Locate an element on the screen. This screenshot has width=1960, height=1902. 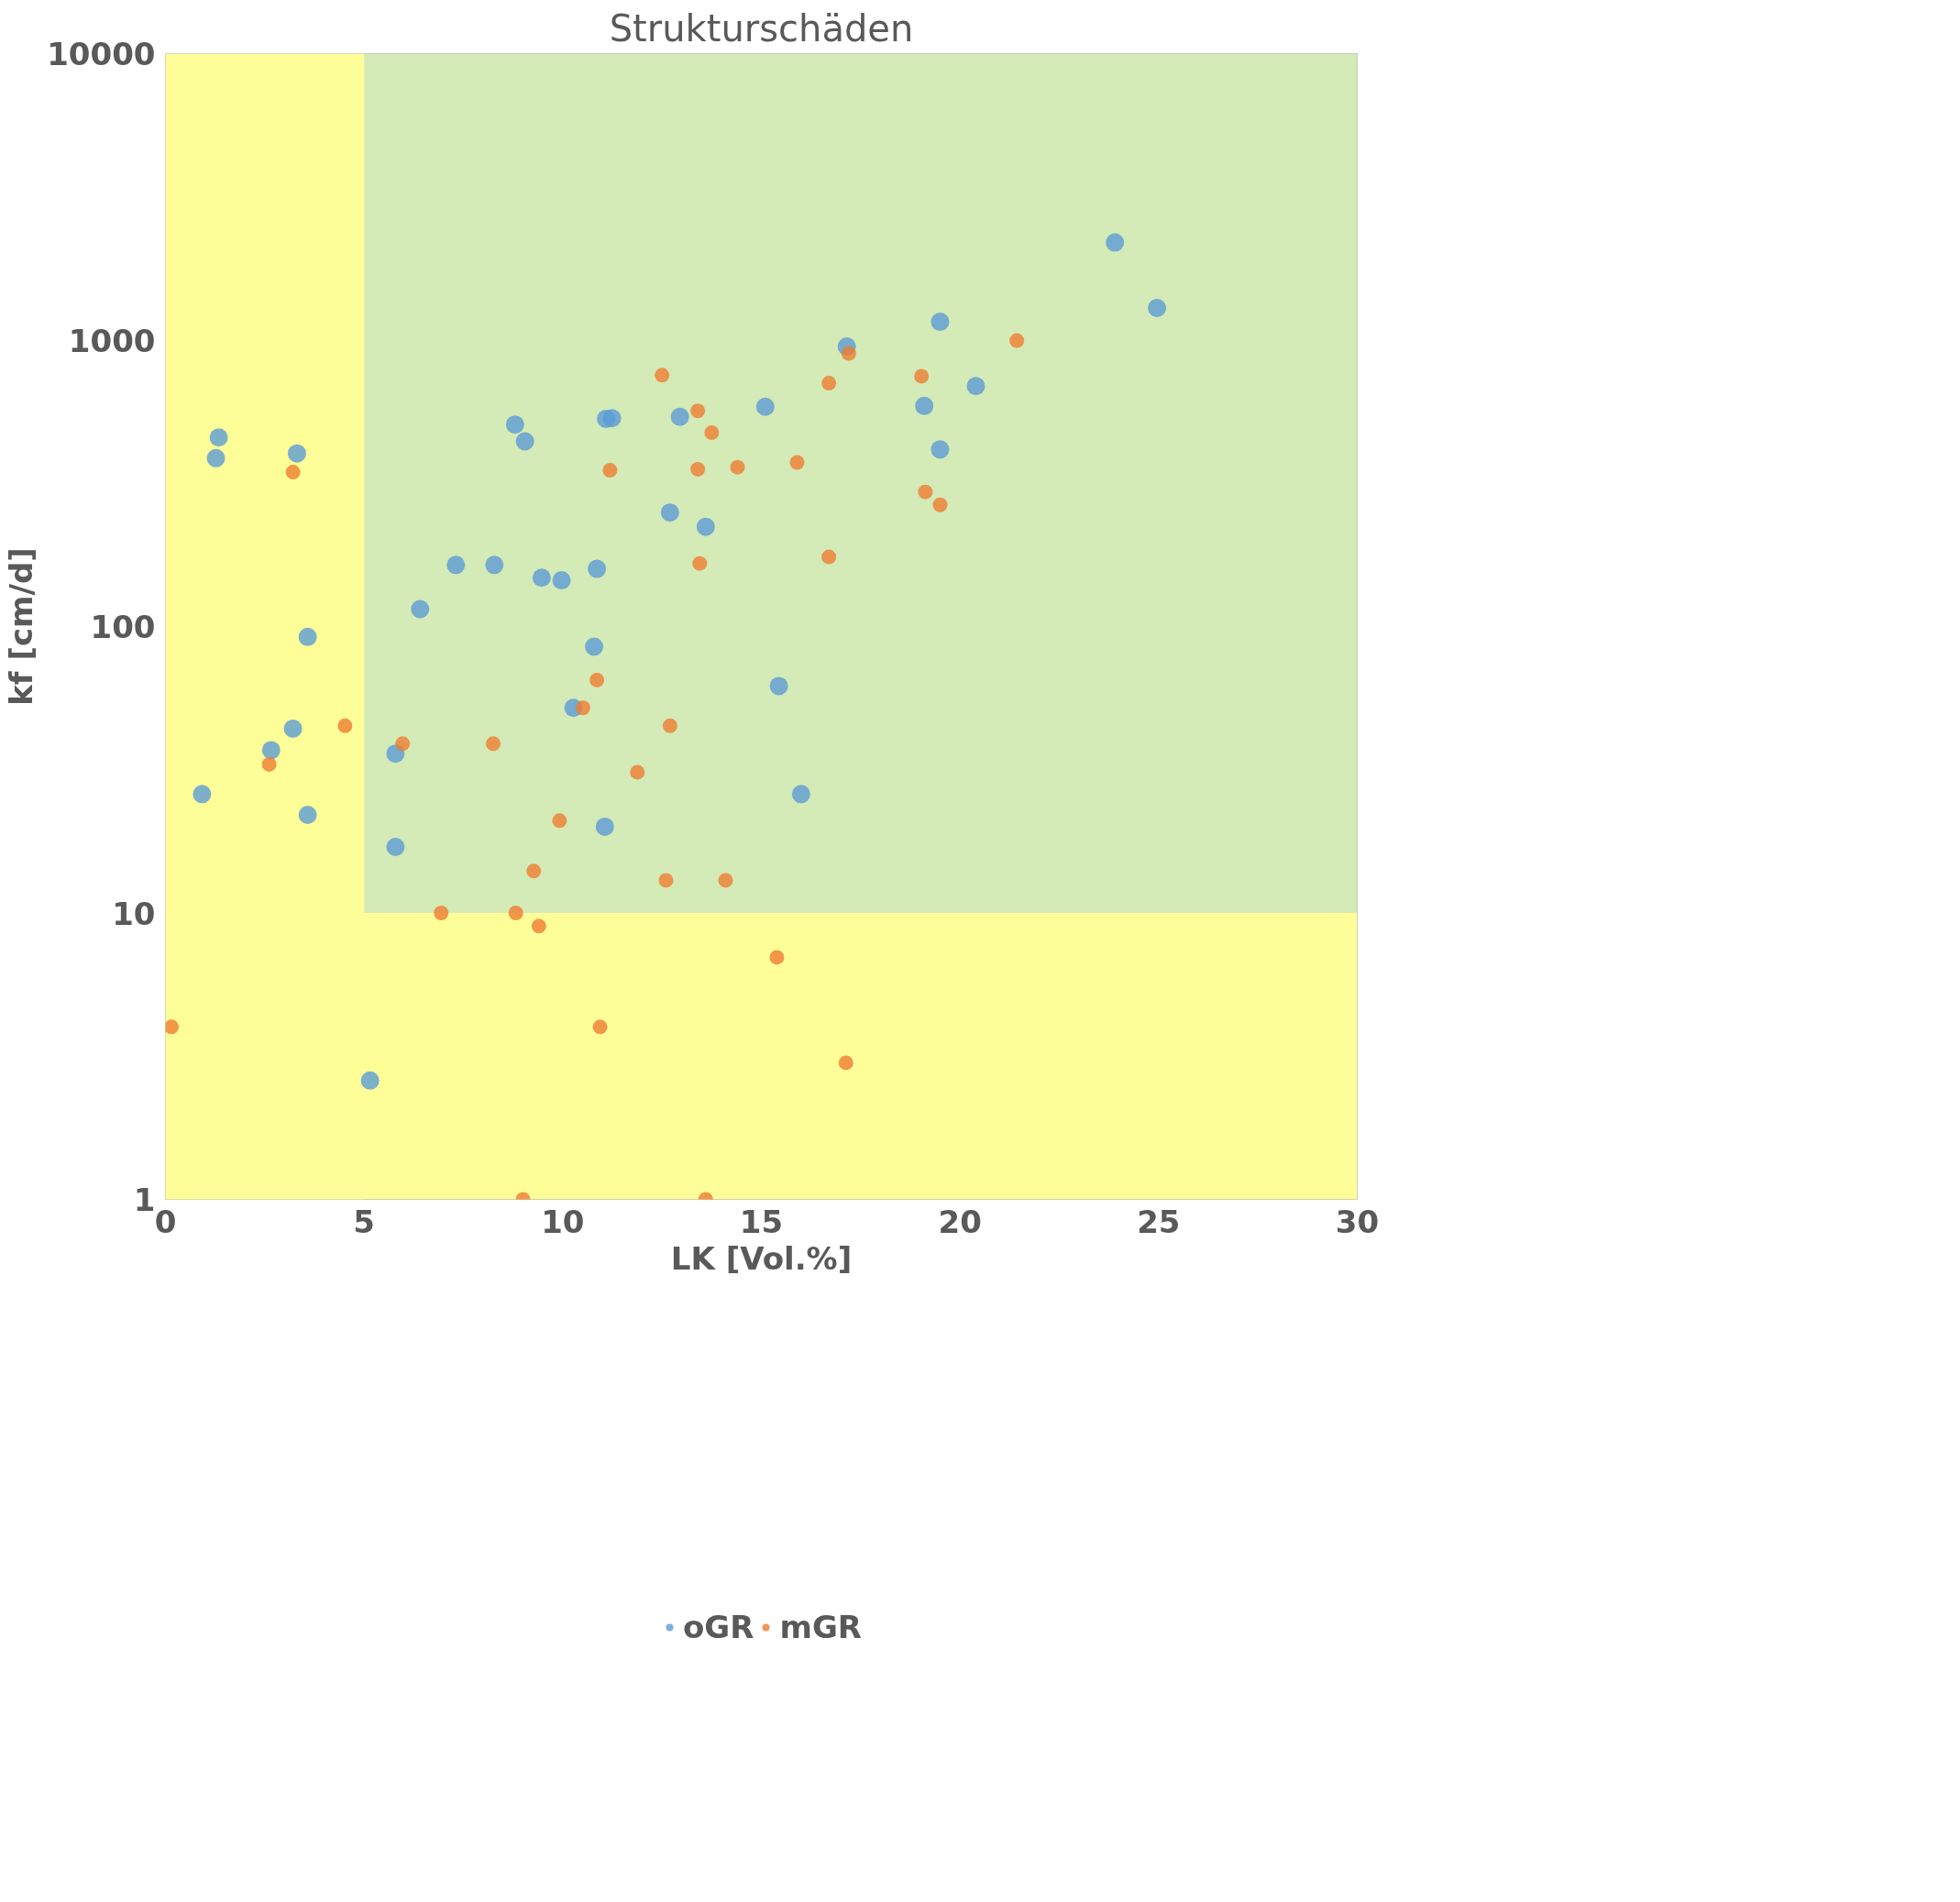
x-tick-label: 20 is located at coordinates (960, 1221).